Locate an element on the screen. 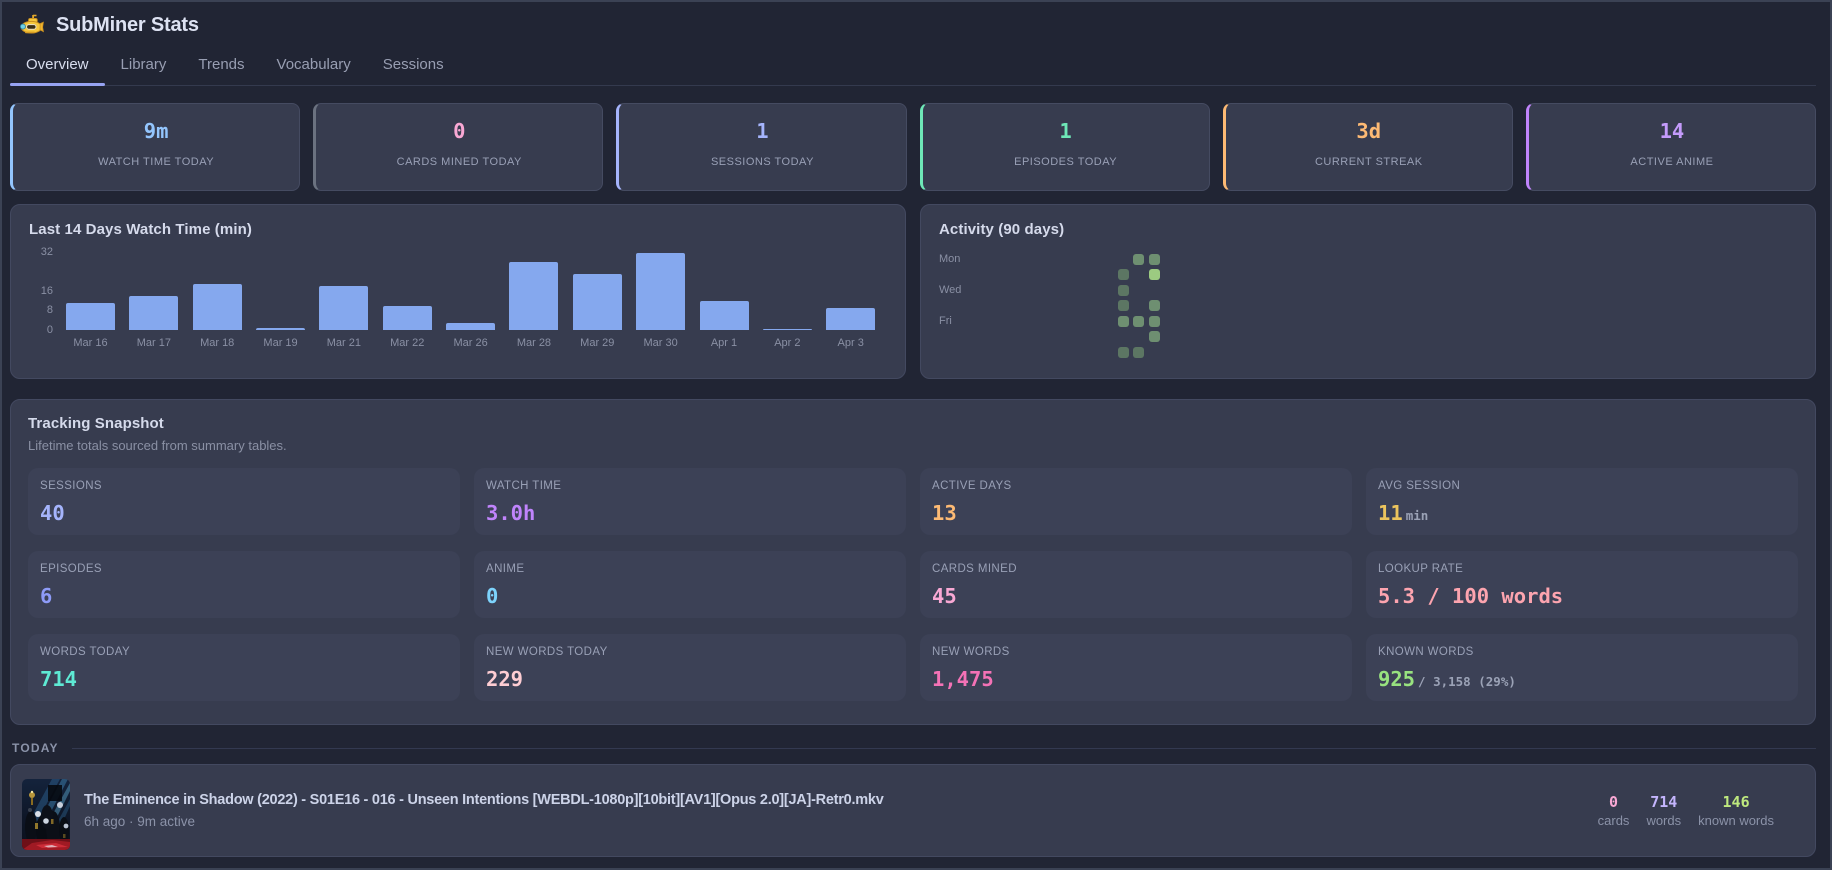 The width and height of the screenshot is (1832, 870). chart-xtick: Apr 1 is located at coordinates (724, 343).